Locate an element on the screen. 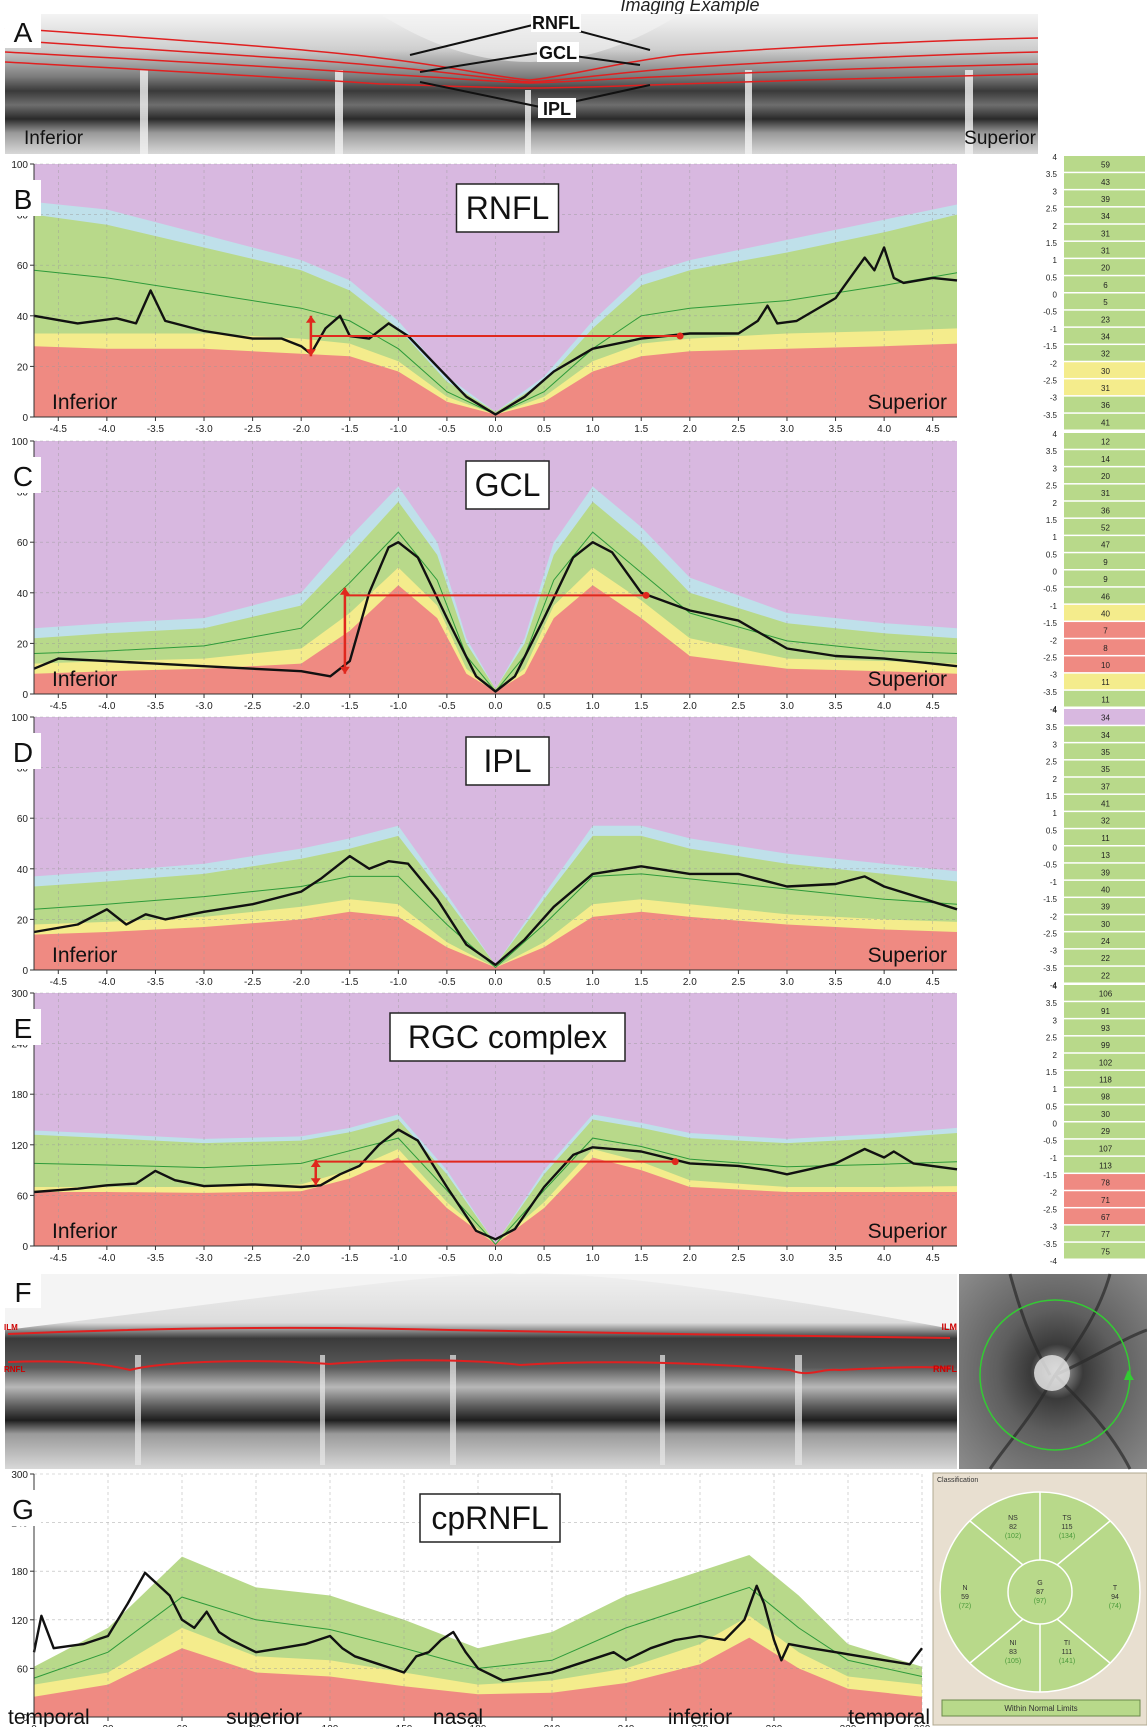 The image size is (1147, 1727). panel-letter-box is located at coordinates (23, 1508).